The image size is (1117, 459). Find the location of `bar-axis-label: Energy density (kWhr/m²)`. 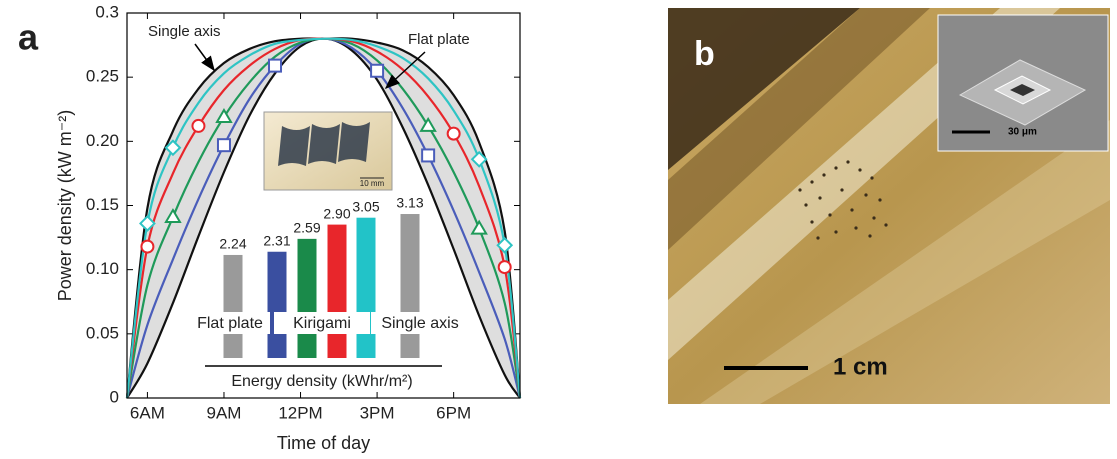

bar-axis-label: Energy density (kWhr/m²) is located at coordinates (321, 381).